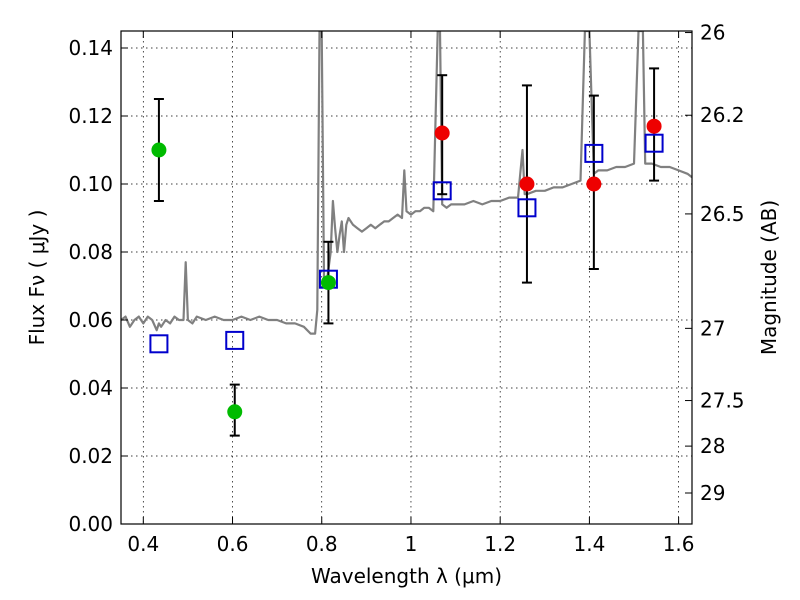 The height and width of the screenshot is (600, 800). I want to click on x-tick-label: 1.4, so click(589, 544).